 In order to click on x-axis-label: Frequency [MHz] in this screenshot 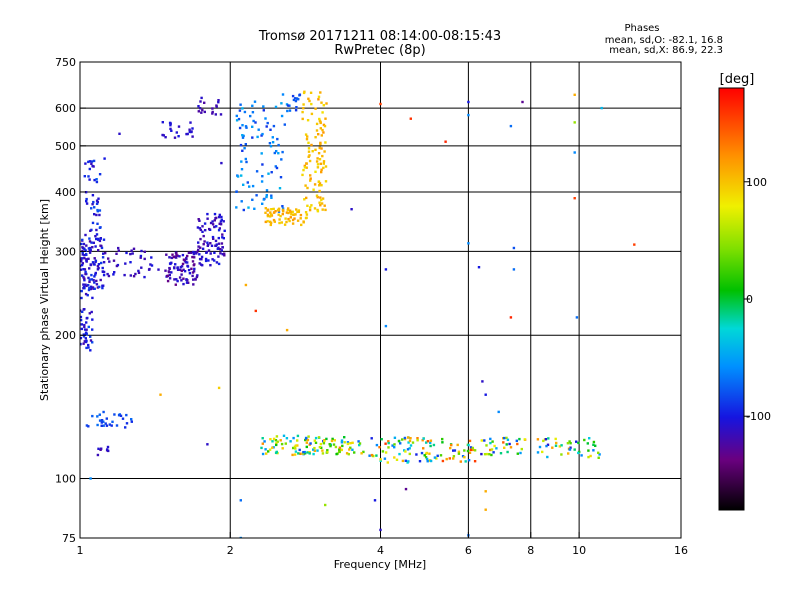, I will do `click(380, 564)`.